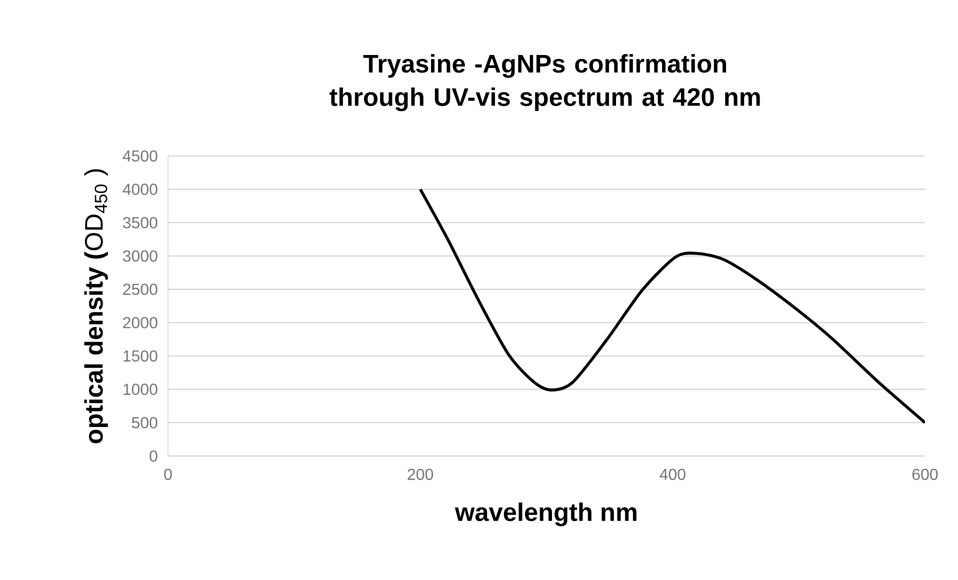  I want to click on y-tick-label: 500, so click(145, 422).